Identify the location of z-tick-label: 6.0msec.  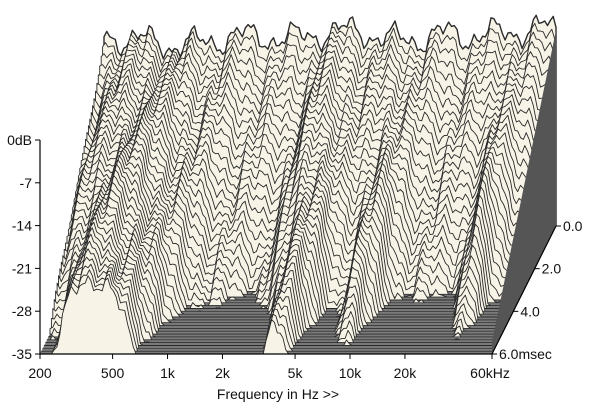
(525, 354).